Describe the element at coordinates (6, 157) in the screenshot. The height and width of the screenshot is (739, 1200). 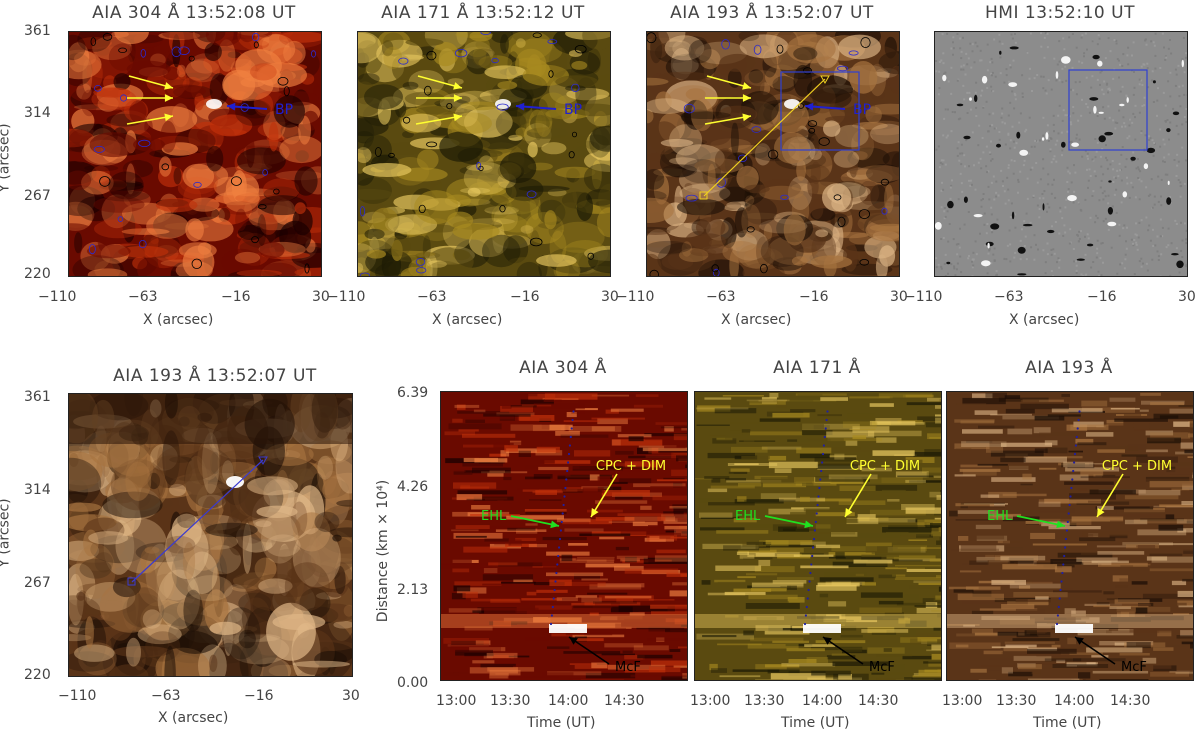
I see `top-ylabel: Y (arcsec)` at that location.